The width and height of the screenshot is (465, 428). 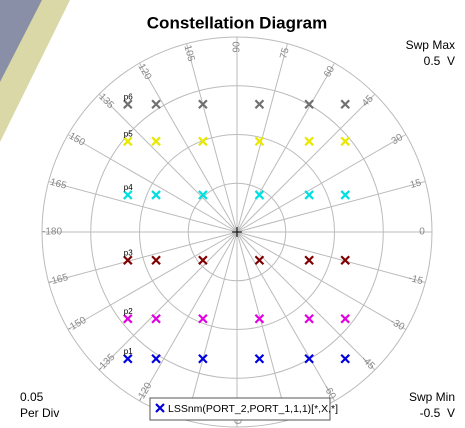 I want to click on point-label: p6, so click(x=128, y=96).